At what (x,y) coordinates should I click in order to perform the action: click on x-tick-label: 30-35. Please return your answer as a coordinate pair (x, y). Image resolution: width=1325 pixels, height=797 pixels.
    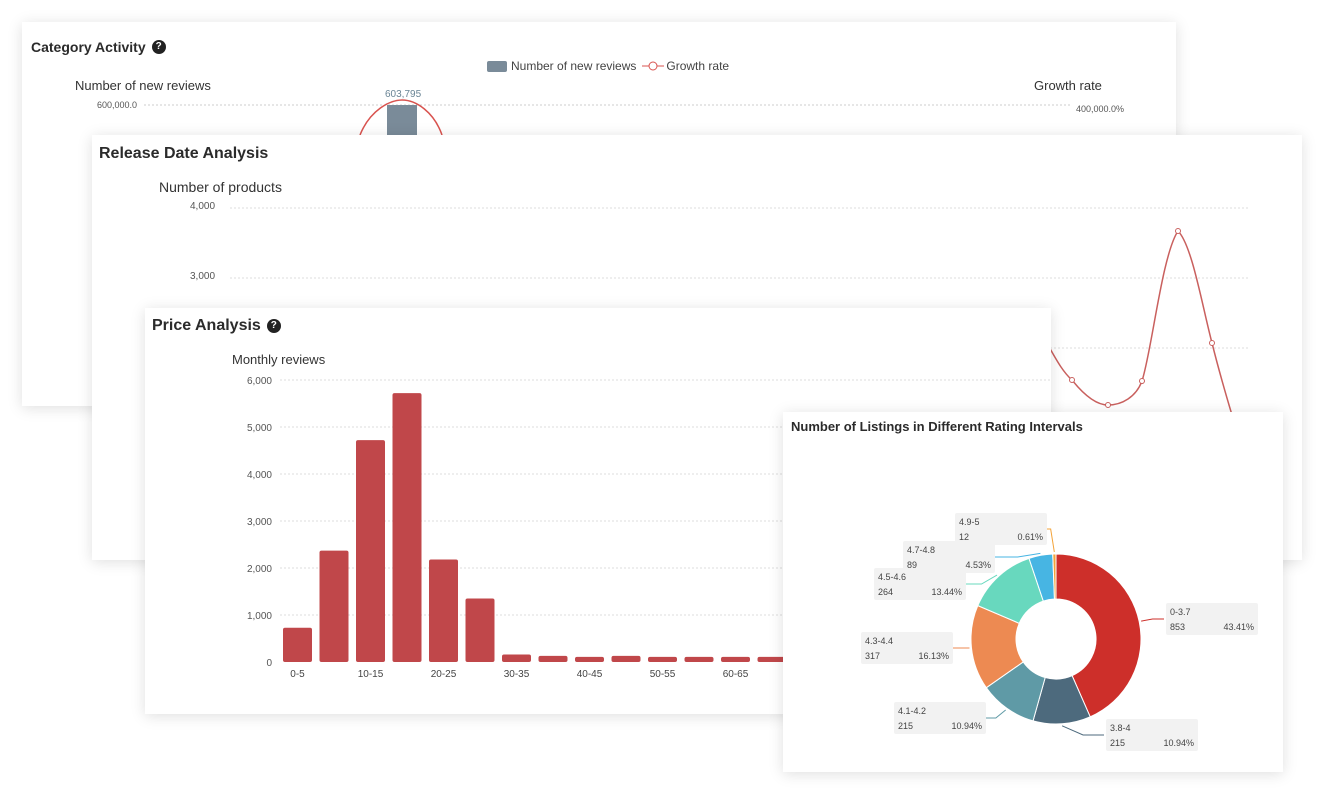
    Looking at the image, I should click on (517, 674).